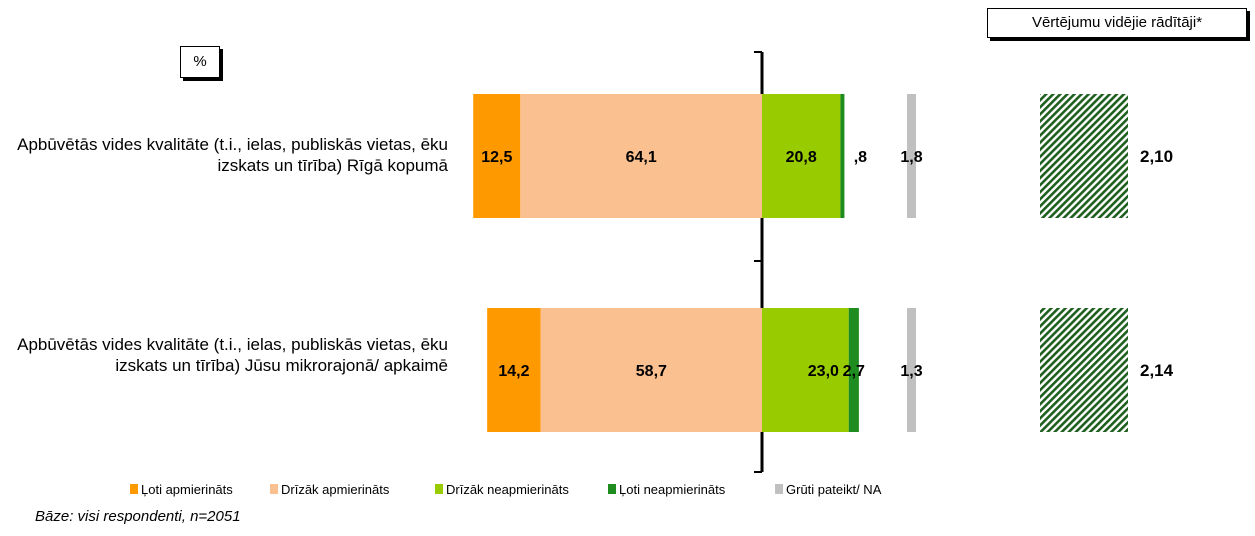  Describe the element at coordinates (1156, 156) in the screenshot. I see `average-label: 2,10` at that location.